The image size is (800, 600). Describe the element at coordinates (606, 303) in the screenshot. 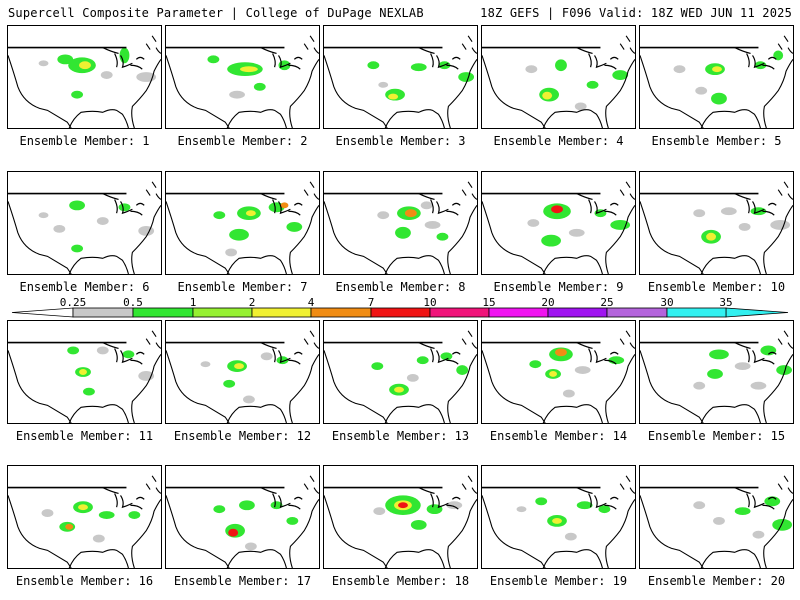

I see `colorbar-tick-label: 25` at that location.